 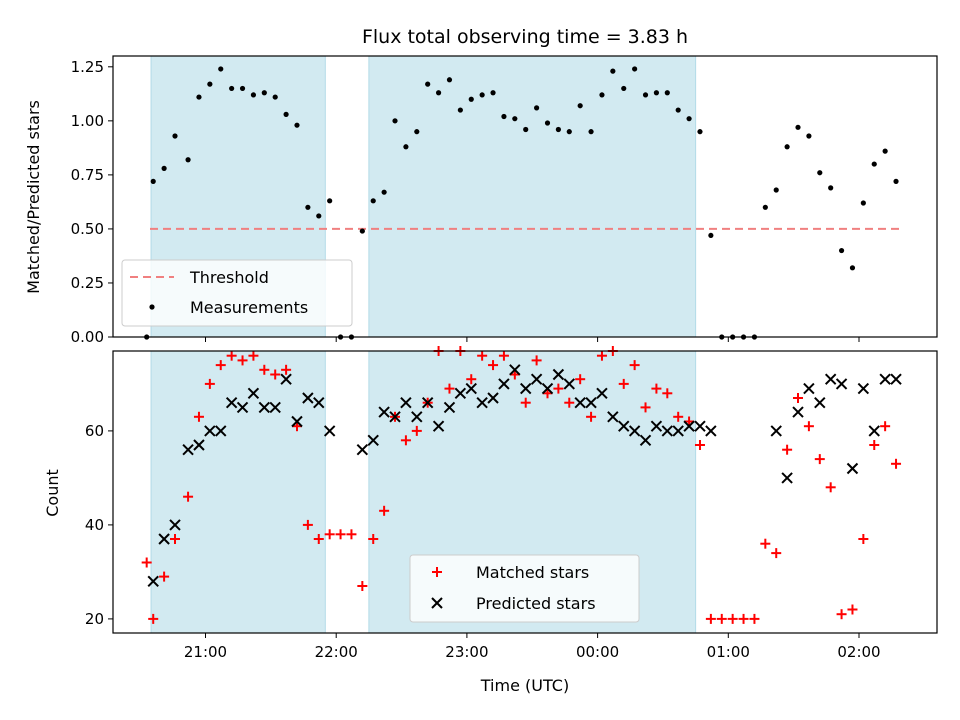 I want to click on top-y-axis-label: Matched/Predicted stars, so click(x=33, y=197).